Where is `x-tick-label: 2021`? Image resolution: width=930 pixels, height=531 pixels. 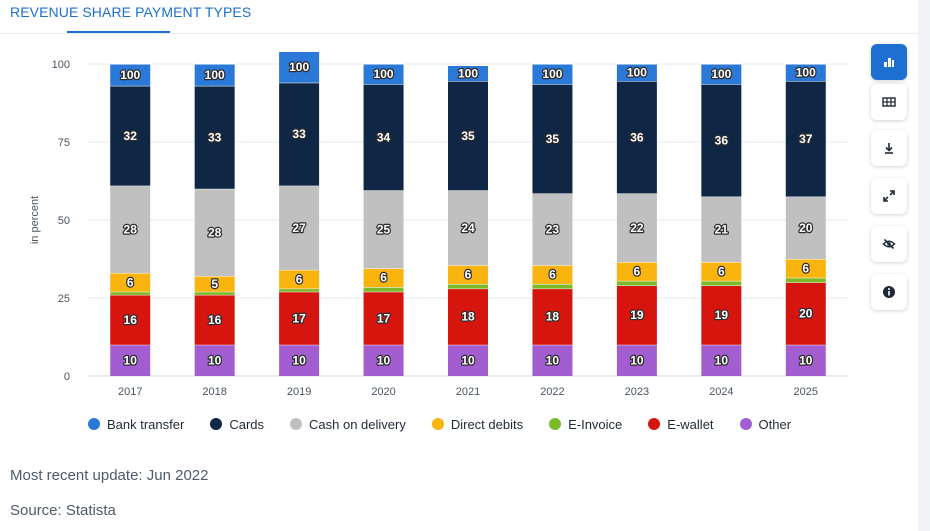 x-tick-label: 2021 is located at coordinates (468, 392).